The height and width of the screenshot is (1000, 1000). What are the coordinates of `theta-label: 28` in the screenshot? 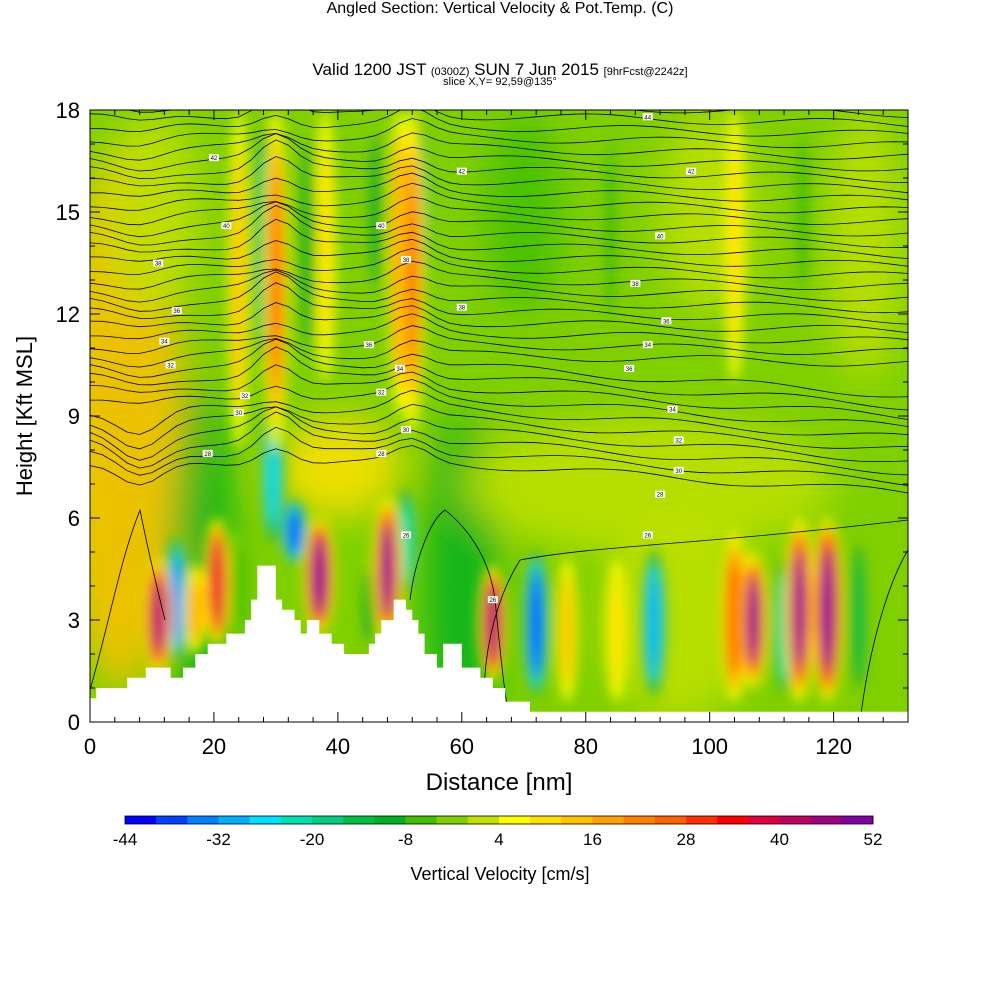 It's located at (207, 453).